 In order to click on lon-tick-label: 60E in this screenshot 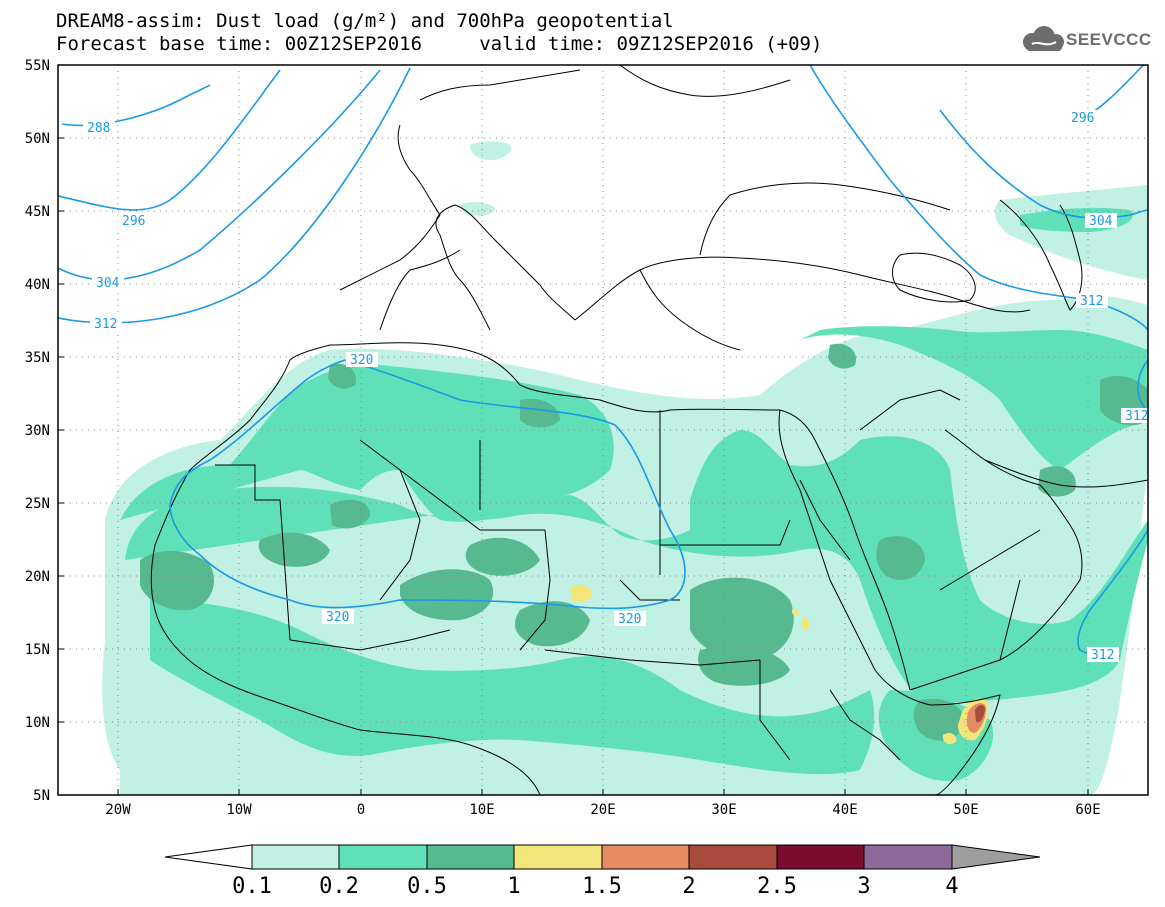, I will do `click(1087, 810)`.